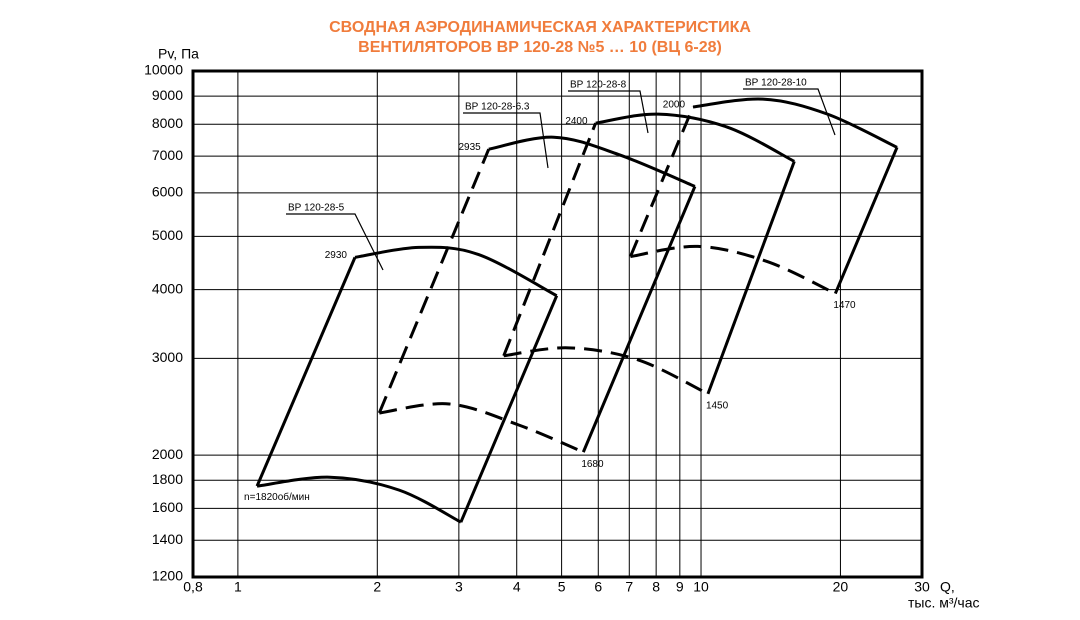 The width and height of the screenshot is (1080, 620). Describe the element at coordinates (944, 603) in the screenshot. I see `x-axis-unit: тыс. м³/час` at that location.